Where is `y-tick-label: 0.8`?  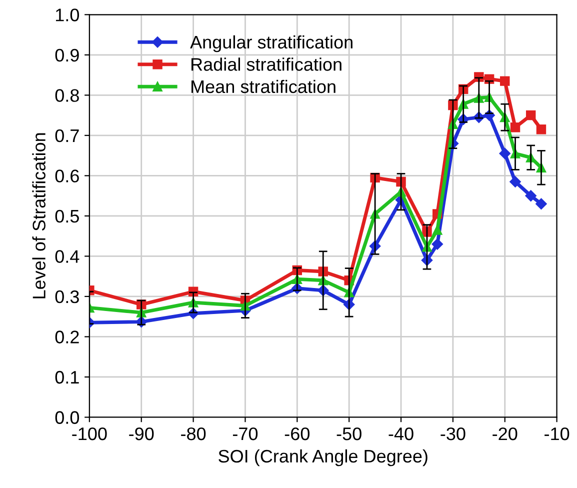
y-tick-label: 0.8 is located at coordinates (67, 95).